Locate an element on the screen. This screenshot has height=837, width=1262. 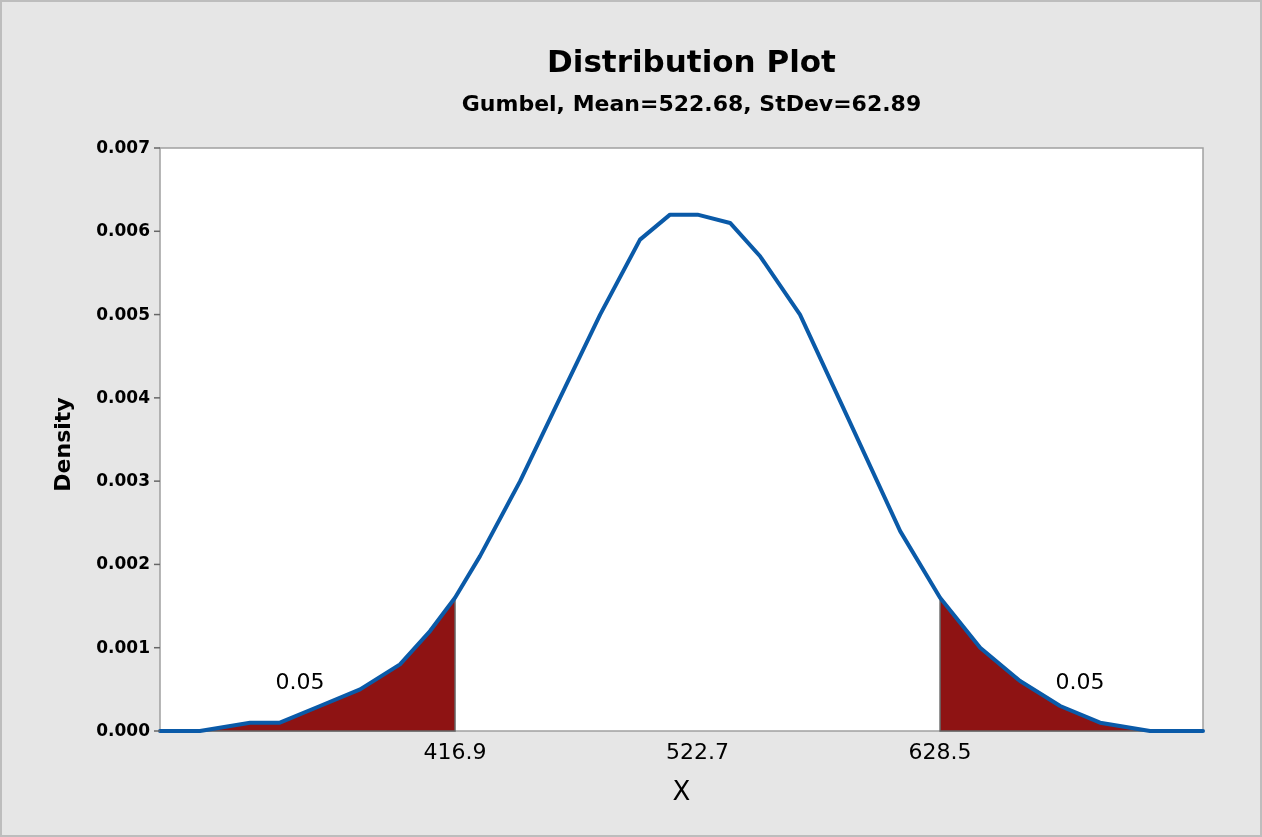
y-tick-label: 0.000 is located at coordinates (123, 730).